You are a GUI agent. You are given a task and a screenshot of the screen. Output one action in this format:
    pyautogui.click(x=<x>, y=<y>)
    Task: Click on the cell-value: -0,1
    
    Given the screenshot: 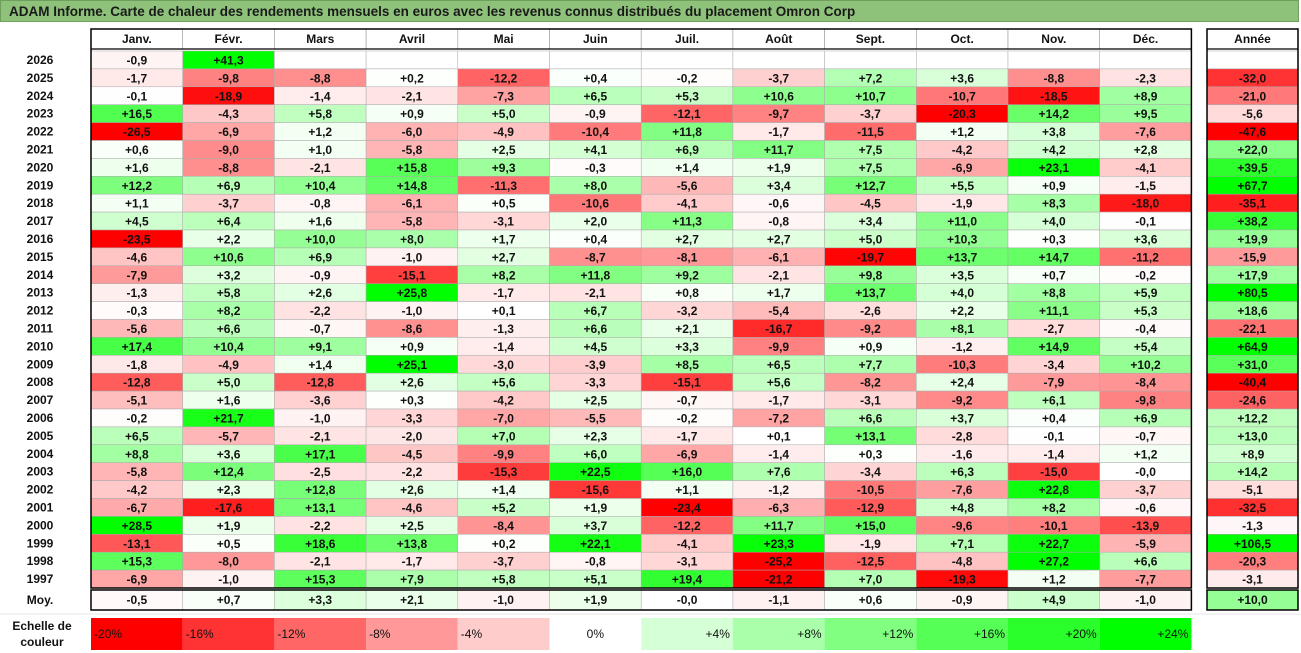 What is the action you would take?
    pyautogui.click(x=1145, y=222)
    